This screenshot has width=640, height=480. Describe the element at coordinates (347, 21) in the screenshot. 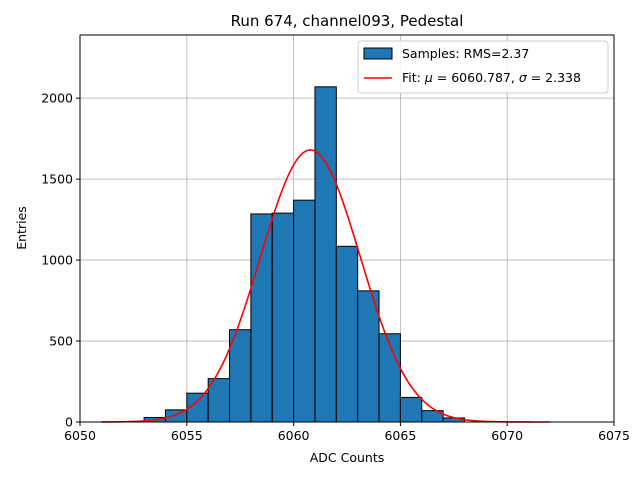

I see `chart-title: Run 674, channel093, Pedestal` at that location.